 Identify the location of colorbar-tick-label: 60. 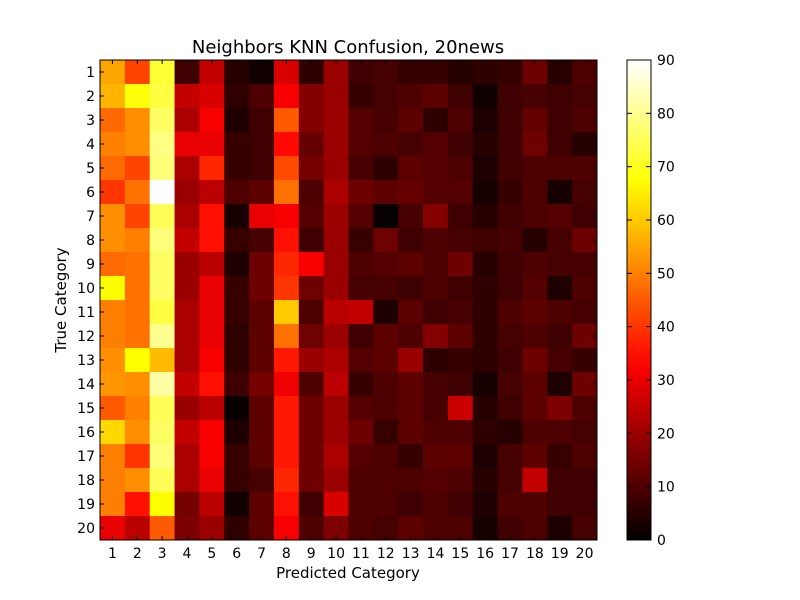
(666, 221).